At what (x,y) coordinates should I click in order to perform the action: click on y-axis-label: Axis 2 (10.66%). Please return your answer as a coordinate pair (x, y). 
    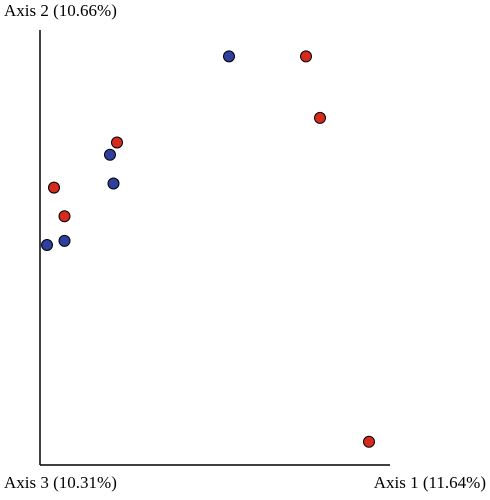
    Looking at the image, I should click on (60, 10).